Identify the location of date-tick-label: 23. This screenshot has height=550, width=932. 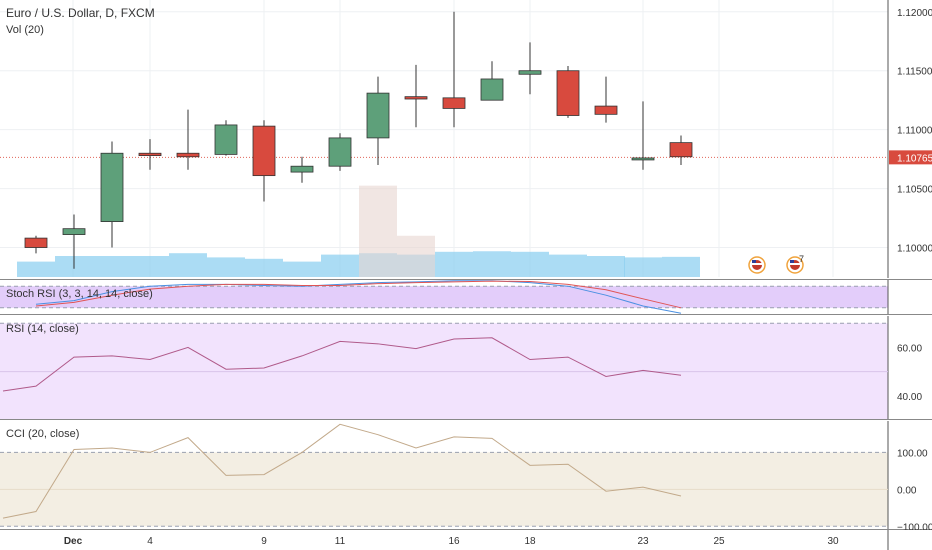
(643, 541).